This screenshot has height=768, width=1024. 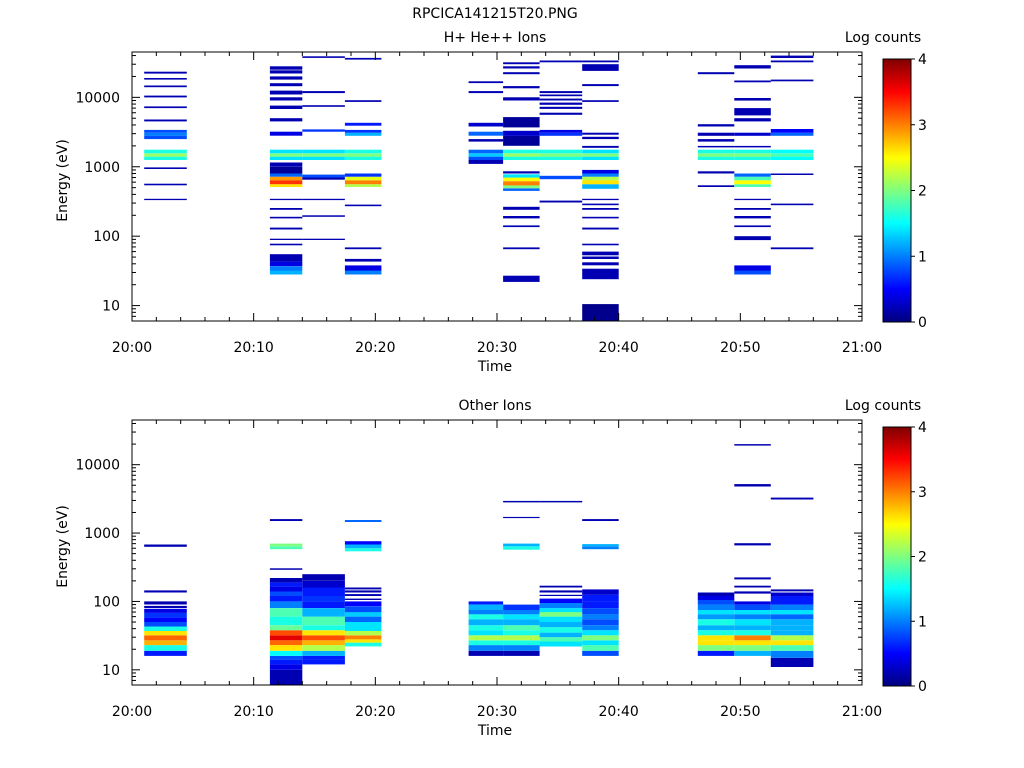 What do you see at coordinates (97, 466) in the screenshot?
I see `y-tick-label: 10000` at bounding box center [97, 466].